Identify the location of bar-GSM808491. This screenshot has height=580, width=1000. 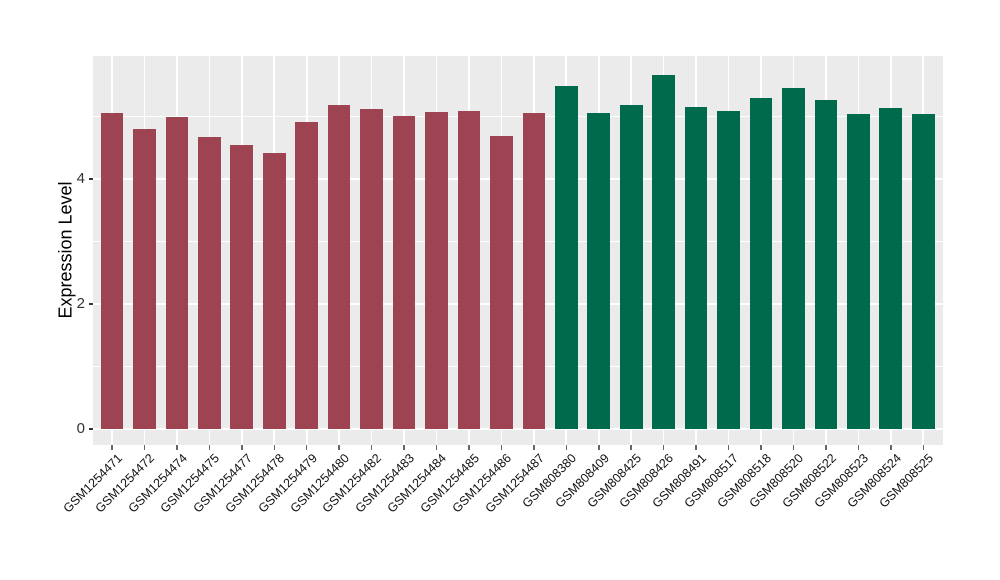
(696, 267).